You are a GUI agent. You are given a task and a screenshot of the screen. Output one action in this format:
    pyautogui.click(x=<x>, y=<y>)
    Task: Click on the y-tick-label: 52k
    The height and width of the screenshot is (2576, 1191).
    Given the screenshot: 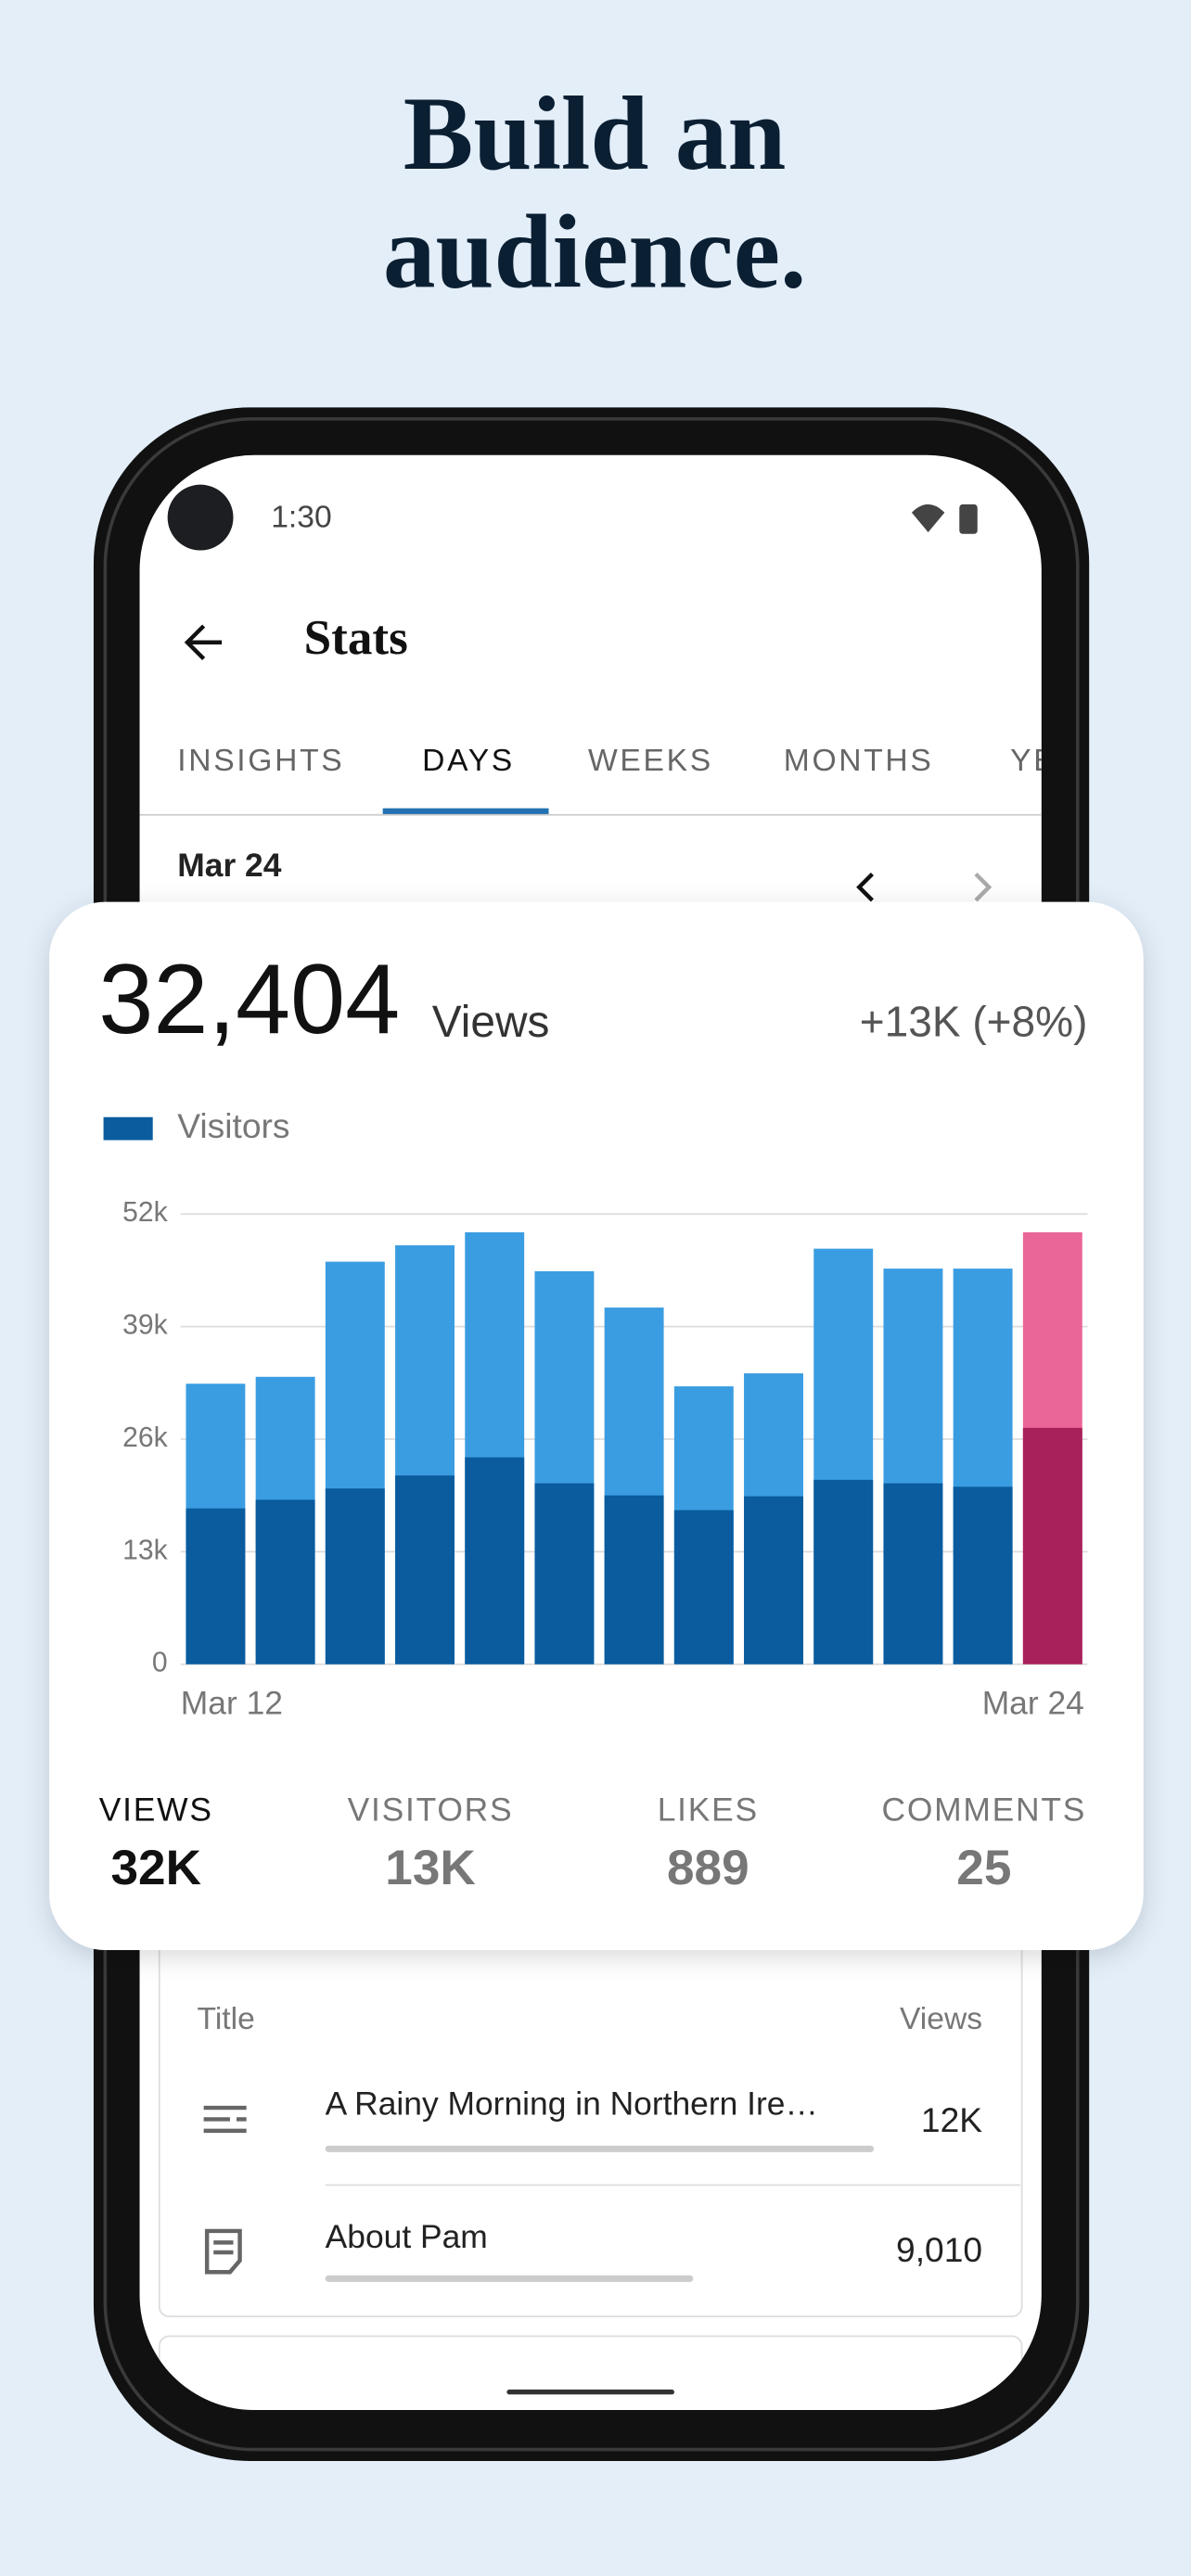 What is the action you would take?
    pyautogui.click(x=145, y=1212)
    